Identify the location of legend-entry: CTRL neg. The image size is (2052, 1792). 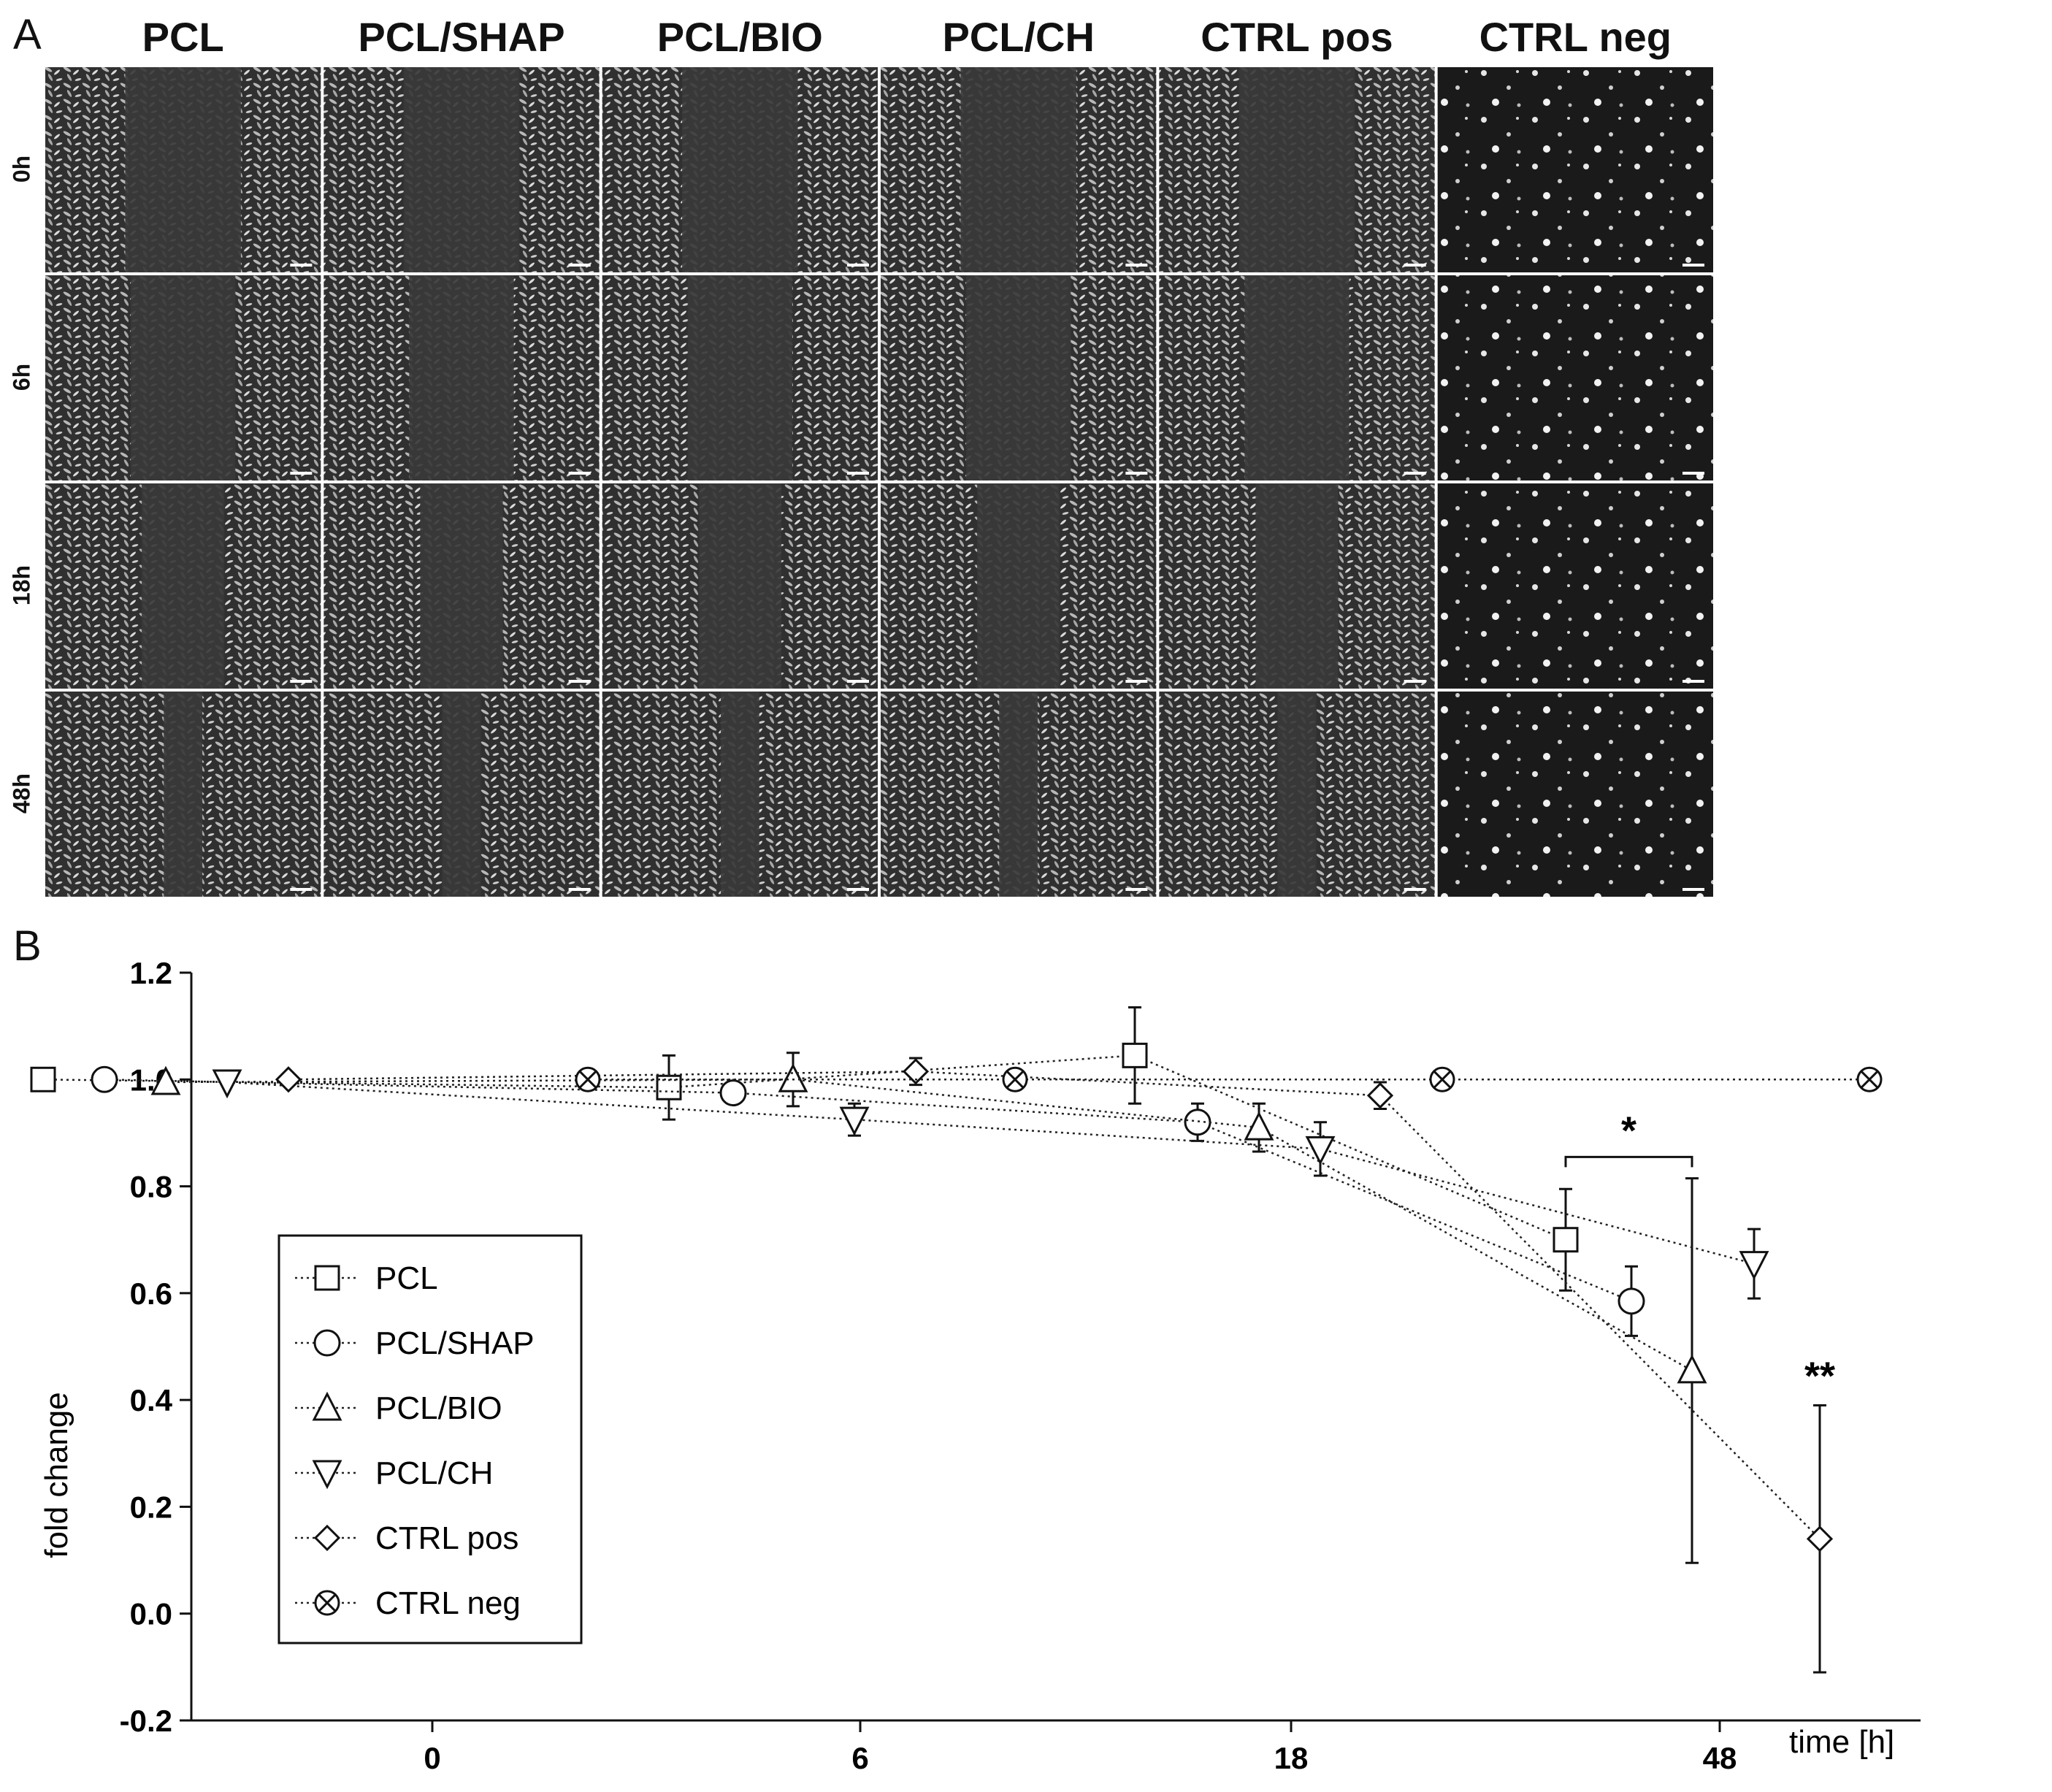
(408, 1603).